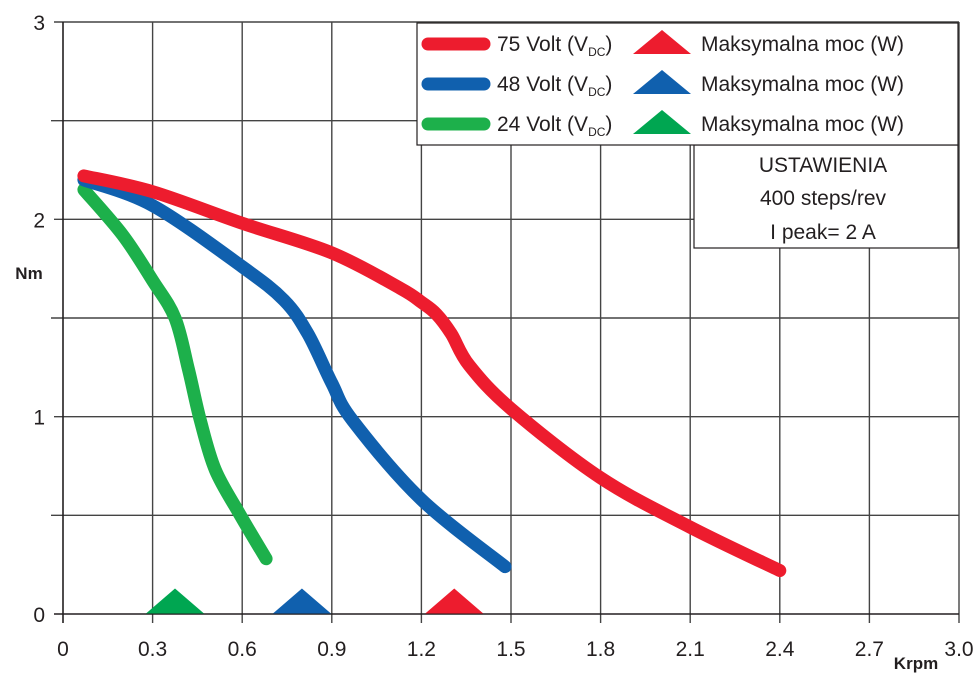 This screenshot has width=979, height=680. Describe the element at coordinates (823, 232) in the screenshot. I see `settings-current: I peak= 2 A` at that location.